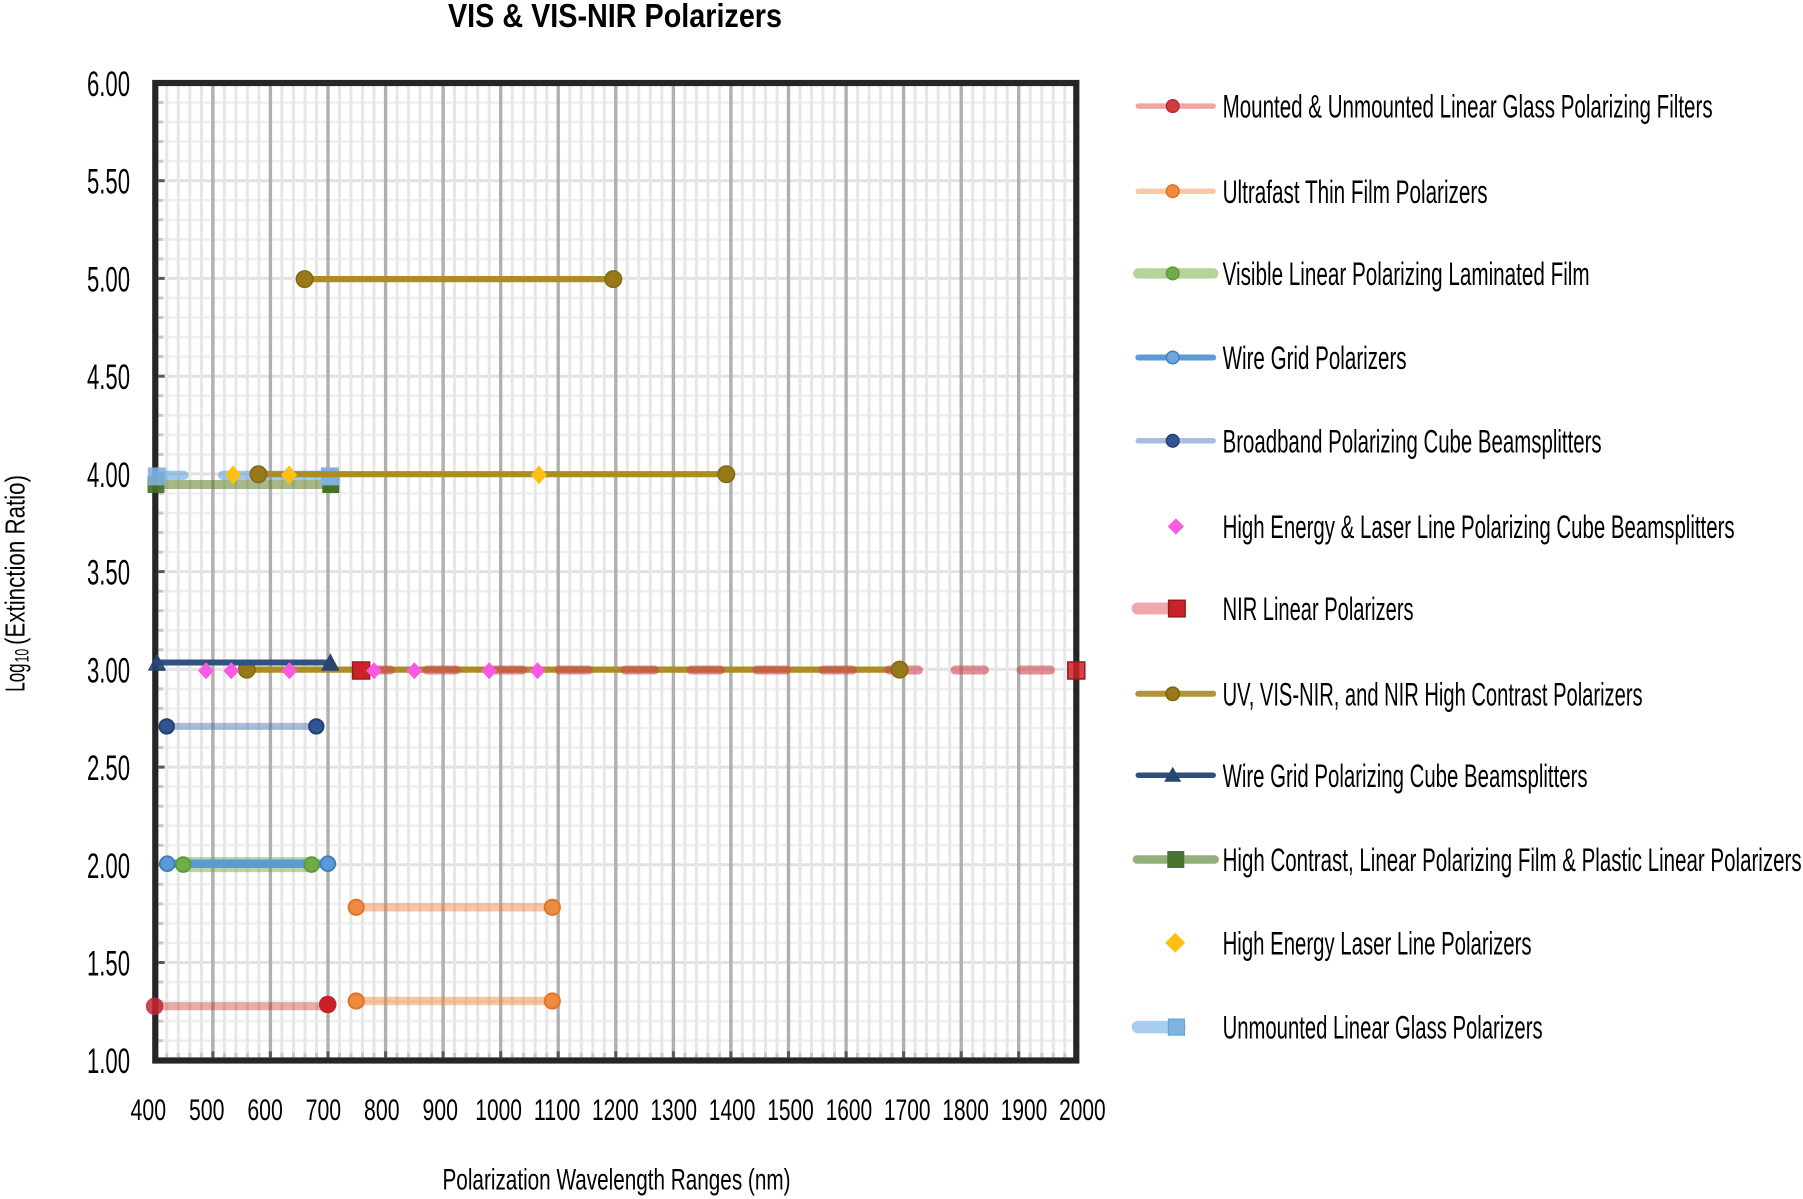 The height and width of the screenshot is (1199, 1803). What do you see at coordinates (1024, 1110) in the screenshot?
I see `svg-text: 1900` at bounding box center [1024, 1110].